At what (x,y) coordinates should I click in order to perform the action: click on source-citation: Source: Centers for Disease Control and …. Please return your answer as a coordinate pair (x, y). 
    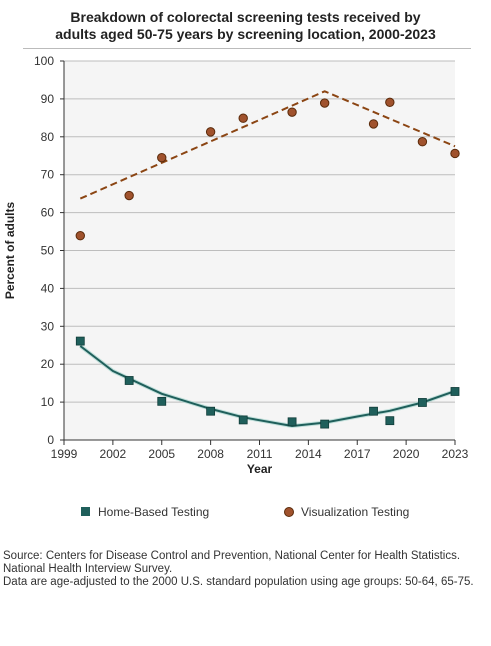
    Looking at the image, I should click on (232, 562).